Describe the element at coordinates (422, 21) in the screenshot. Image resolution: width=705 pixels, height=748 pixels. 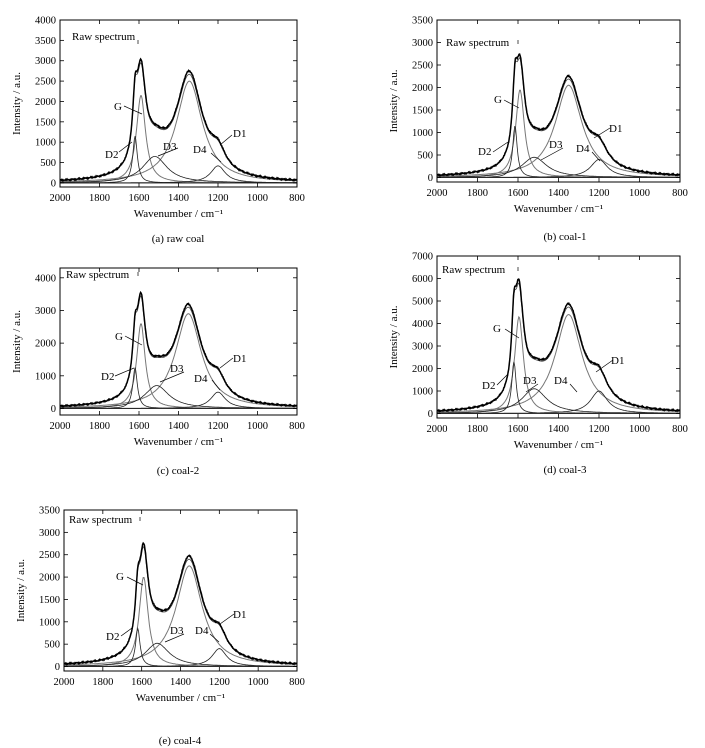
I see `y-tick-label: 3500` at that location.